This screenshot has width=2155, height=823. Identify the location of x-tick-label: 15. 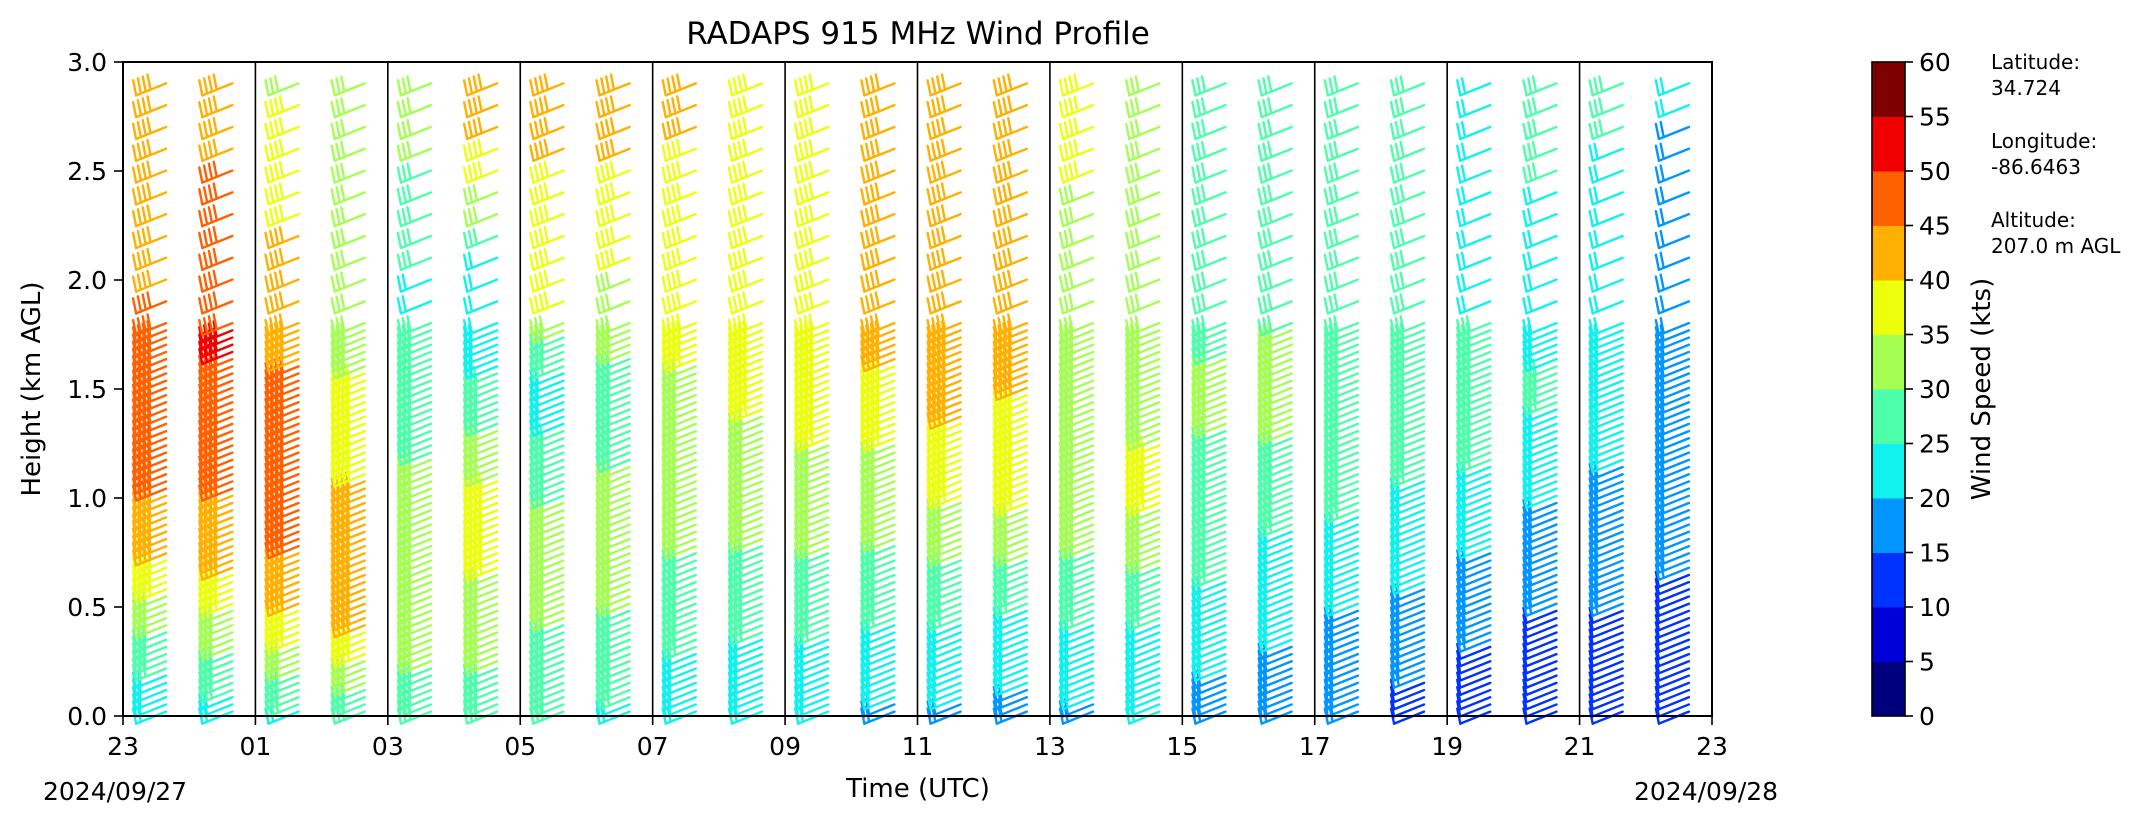
(1182, 746).